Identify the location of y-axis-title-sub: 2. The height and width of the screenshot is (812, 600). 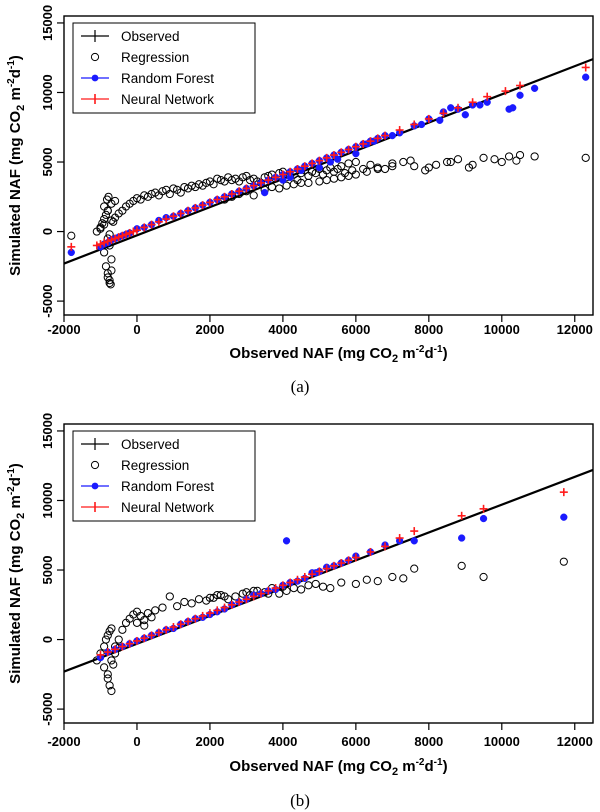
(21, 108).